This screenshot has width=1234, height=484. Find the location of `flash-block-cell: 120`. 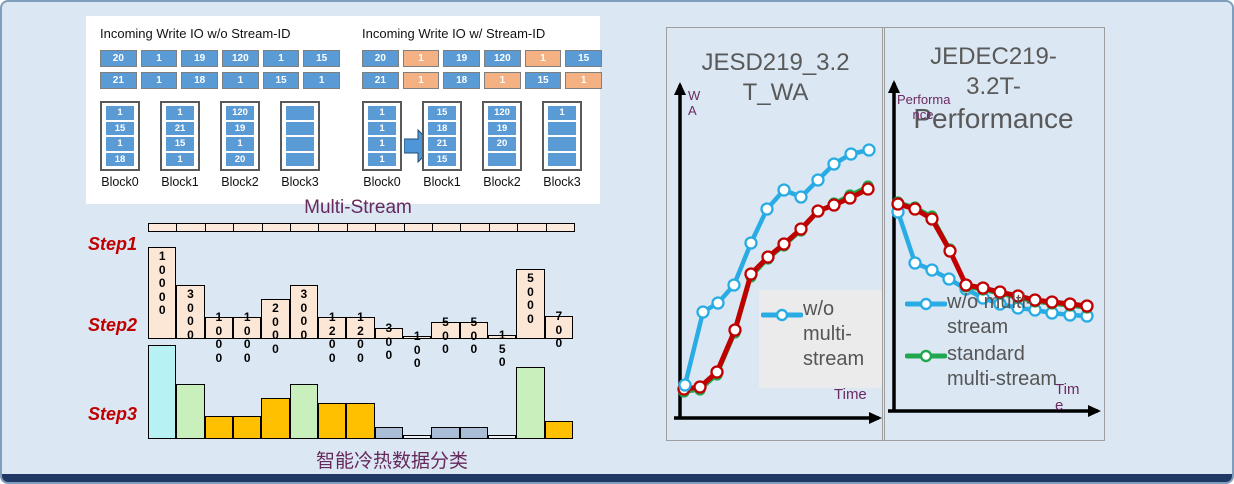

flash-block-cell: 120 is located at coordinates (502, 113).